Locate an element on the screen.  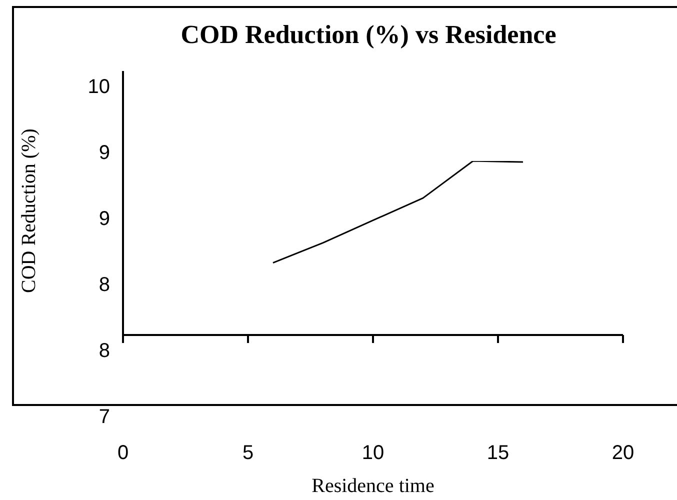
text: 10 is located at coordinates (98, 87).